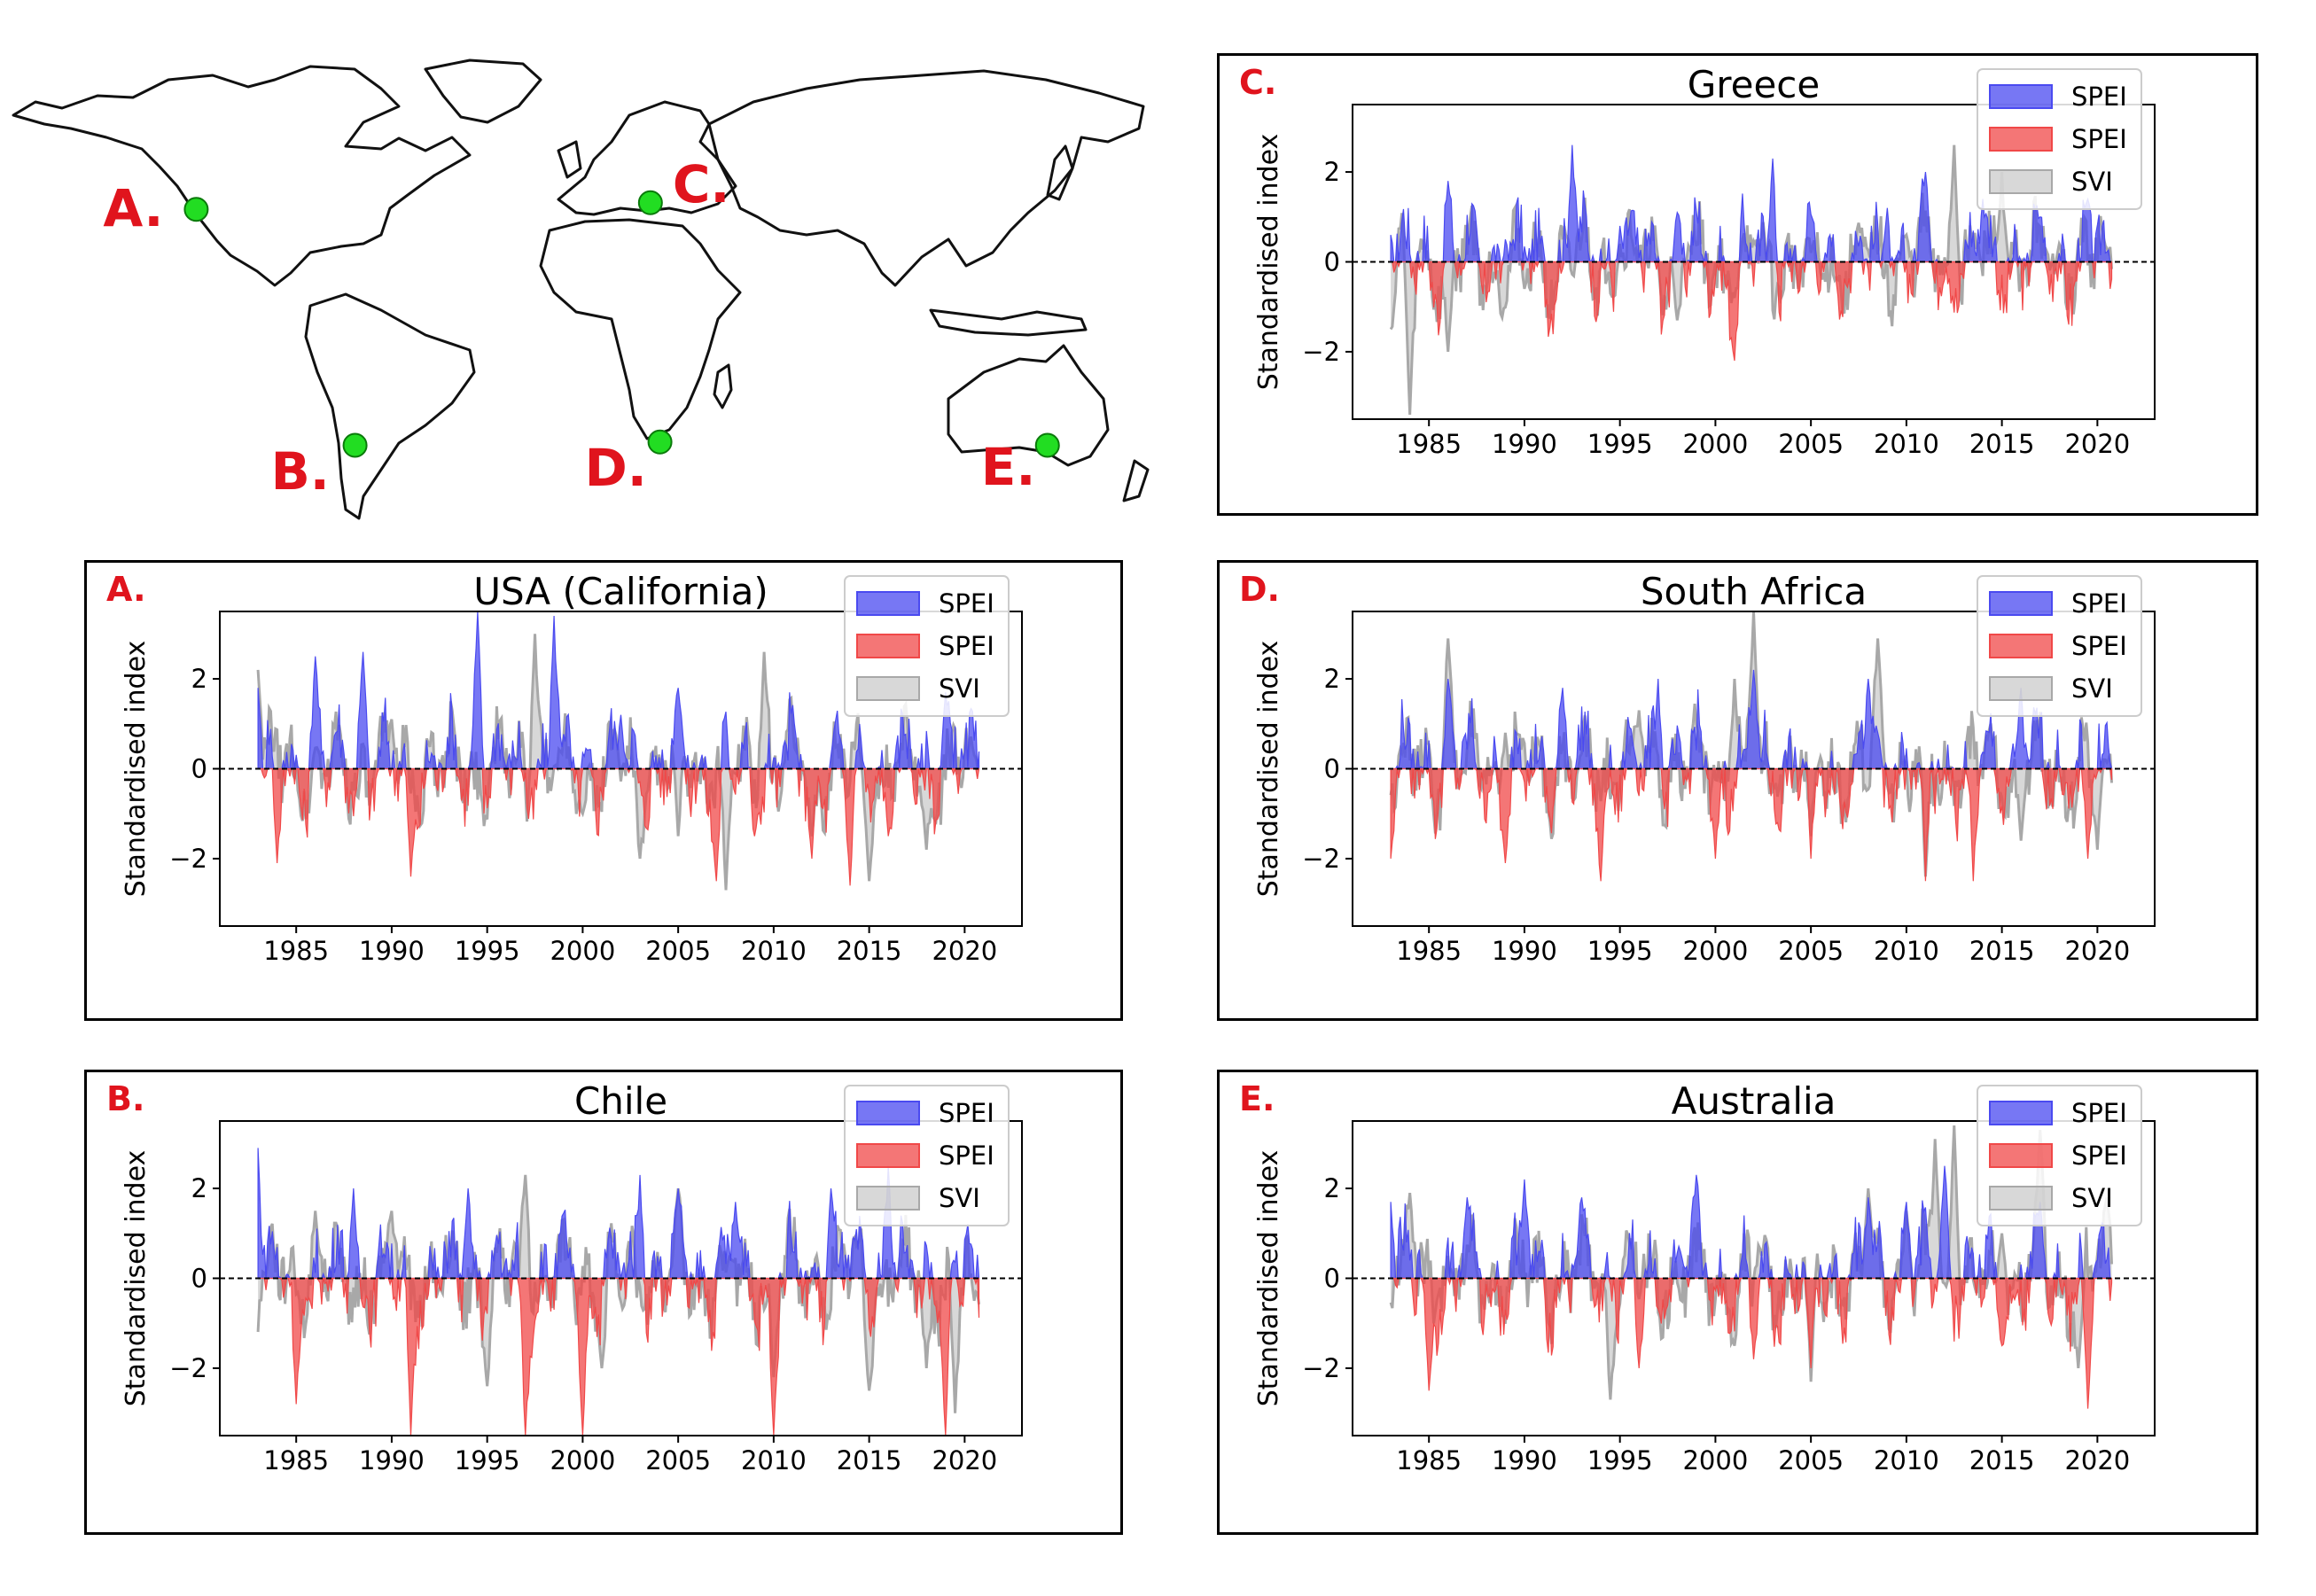  I want to click on map-label-e: E., so click(1008, 466).